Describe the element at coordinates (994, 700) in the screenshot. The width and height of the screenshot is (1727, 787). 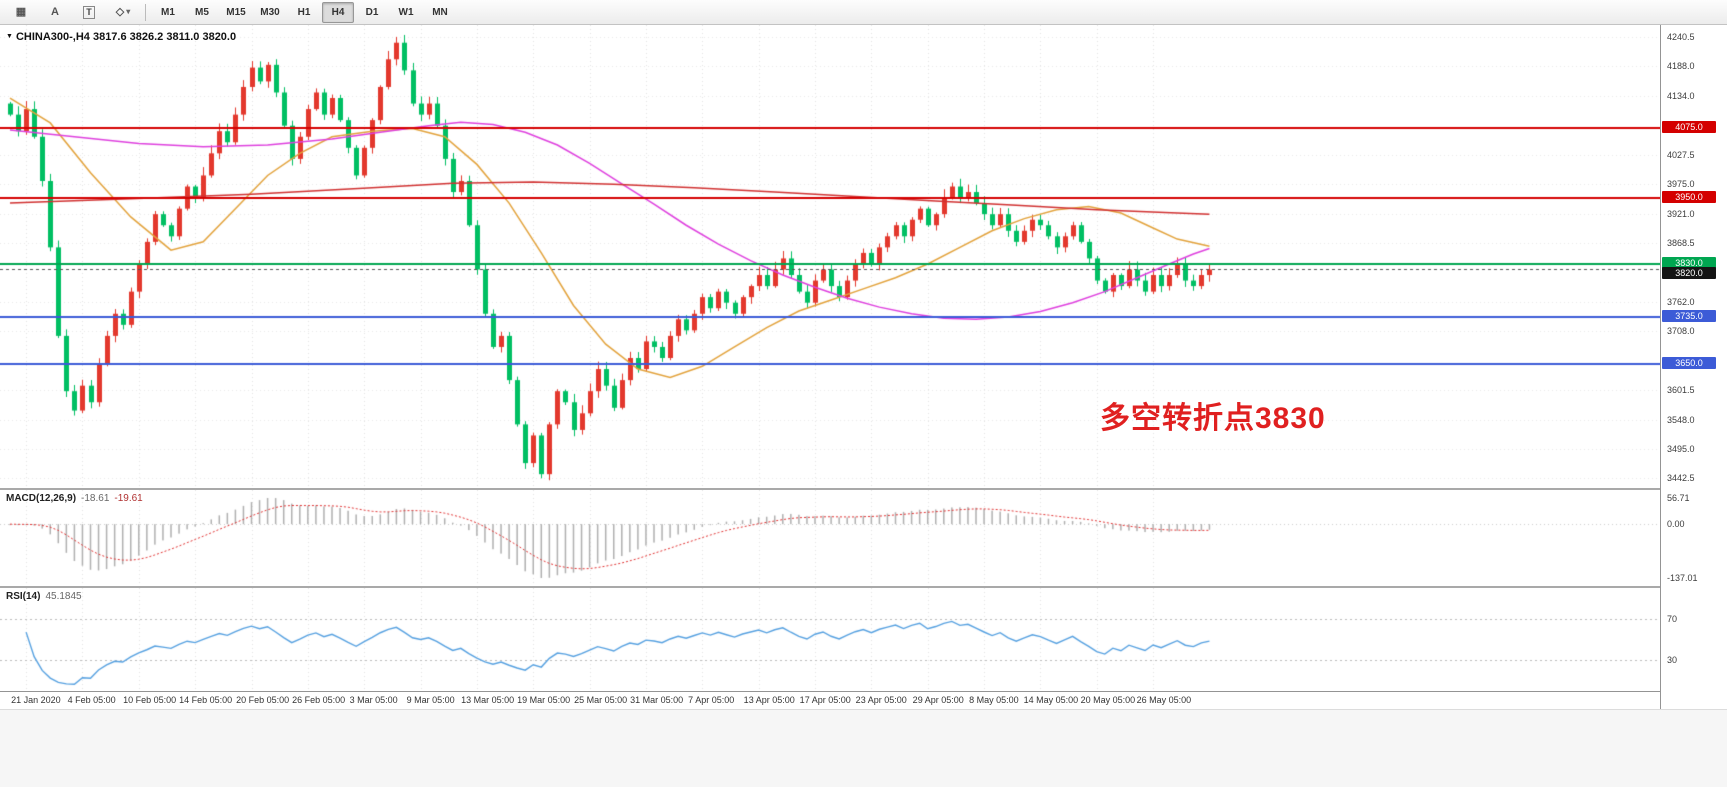
I see `time-tick-label: 8 May 05:00` at that location.